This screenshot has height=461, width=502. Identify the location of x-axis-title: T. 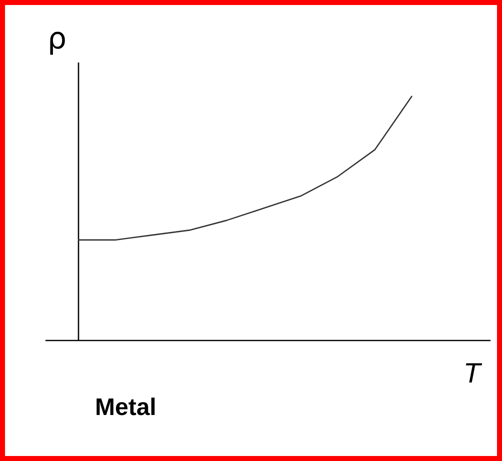
(472, 373).